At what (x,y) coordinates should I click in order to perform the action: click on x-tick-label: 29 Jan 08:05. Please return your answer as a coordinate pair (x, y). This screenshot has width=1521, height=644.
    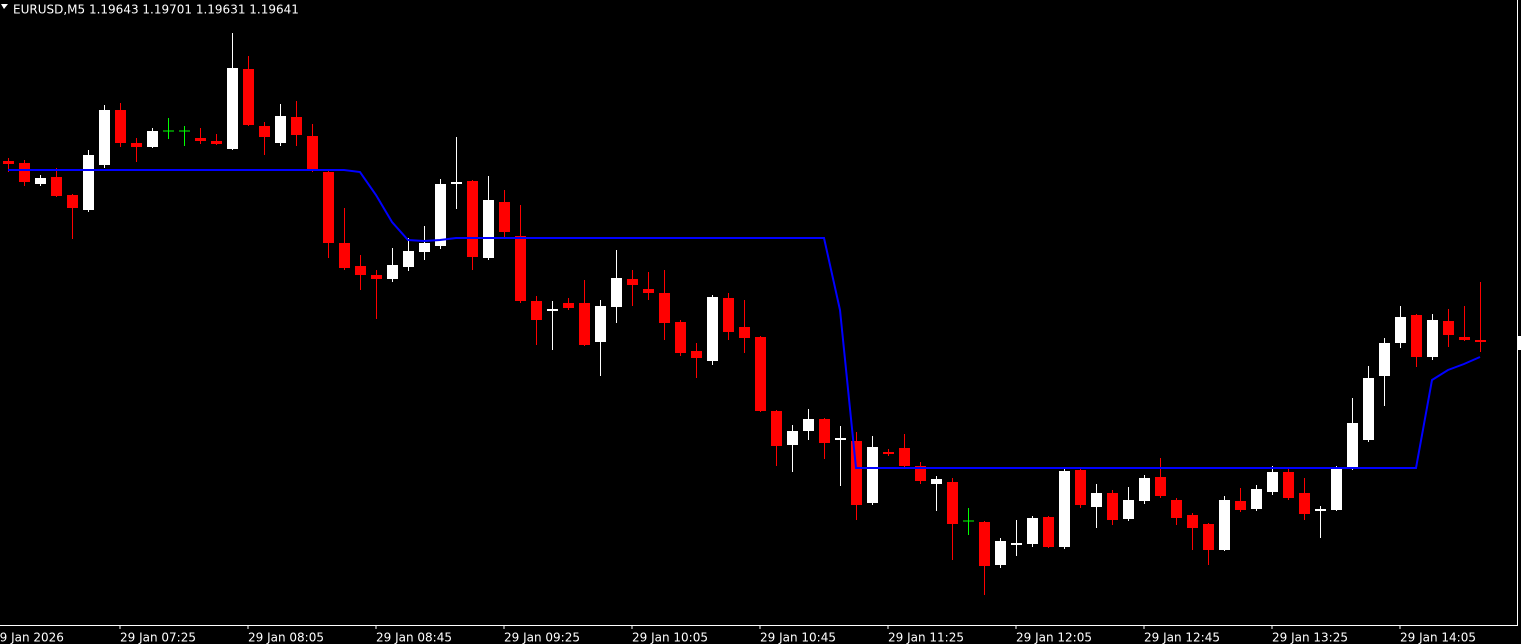
    Looking at the image, I should click on (286, 637).